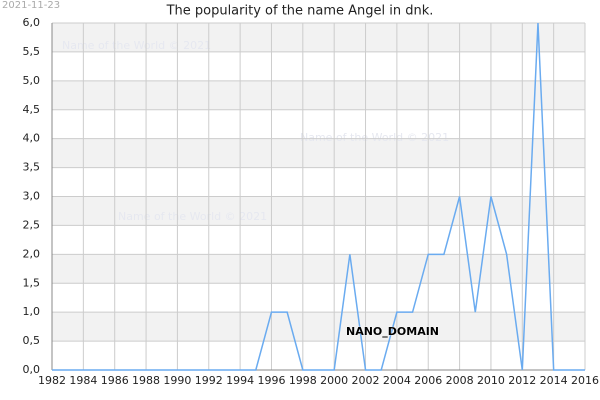 This screenshot has width=600, height=400. I want to click on x-tick-label: 2004, so click(397, 380).